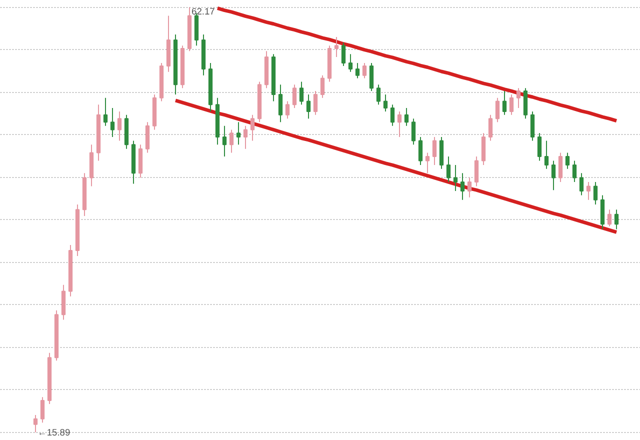 Image resolution: width=640 pixels, height=440 pixels. Describe the element at coordinates (54, 432) in the screenshot. I see `annotation: ←15.89` at that location.